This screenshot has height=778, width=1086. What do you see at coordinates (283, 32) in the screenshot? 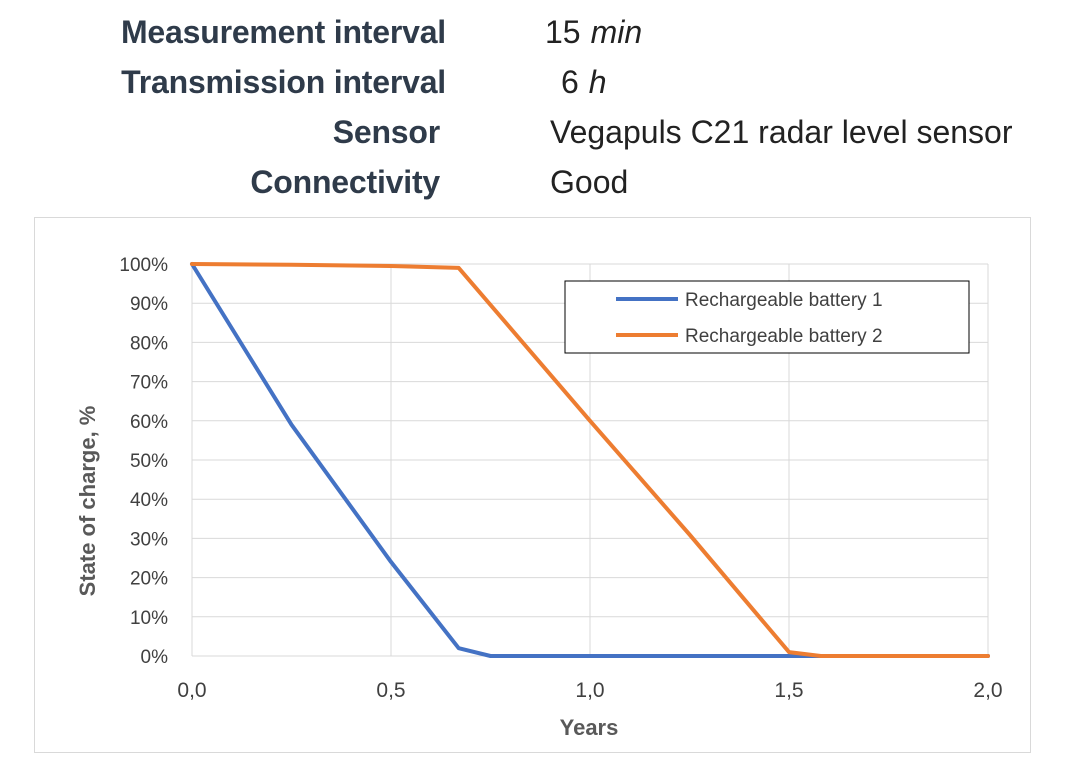
I see `measurement-interval-label: Measurement interval` at bounding box center [283, 32].